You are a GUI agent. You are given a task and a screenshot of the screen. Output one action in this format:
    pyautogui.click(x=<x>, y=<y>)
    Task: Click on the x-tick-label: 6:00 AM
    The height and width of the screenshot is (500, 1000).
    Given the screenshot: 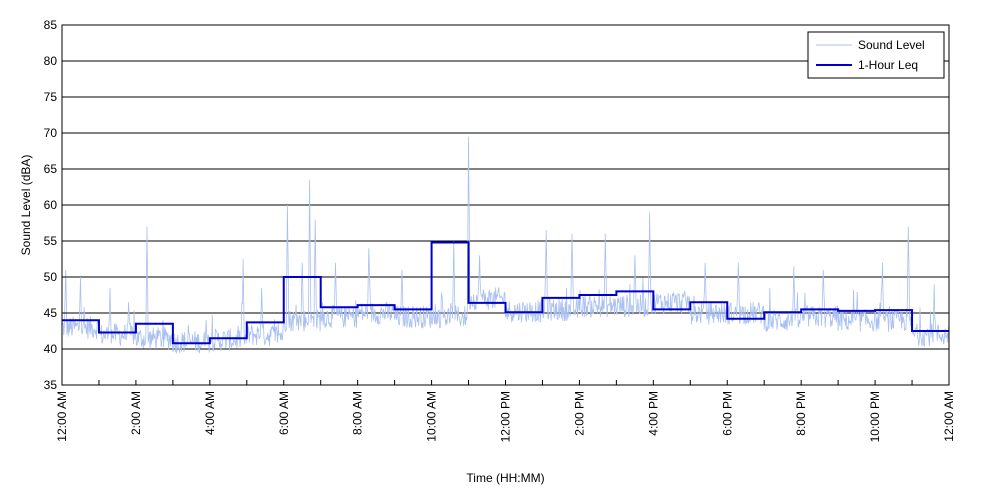 What is the action you would take?
    pyautogui.click(x=284, y=413)
    